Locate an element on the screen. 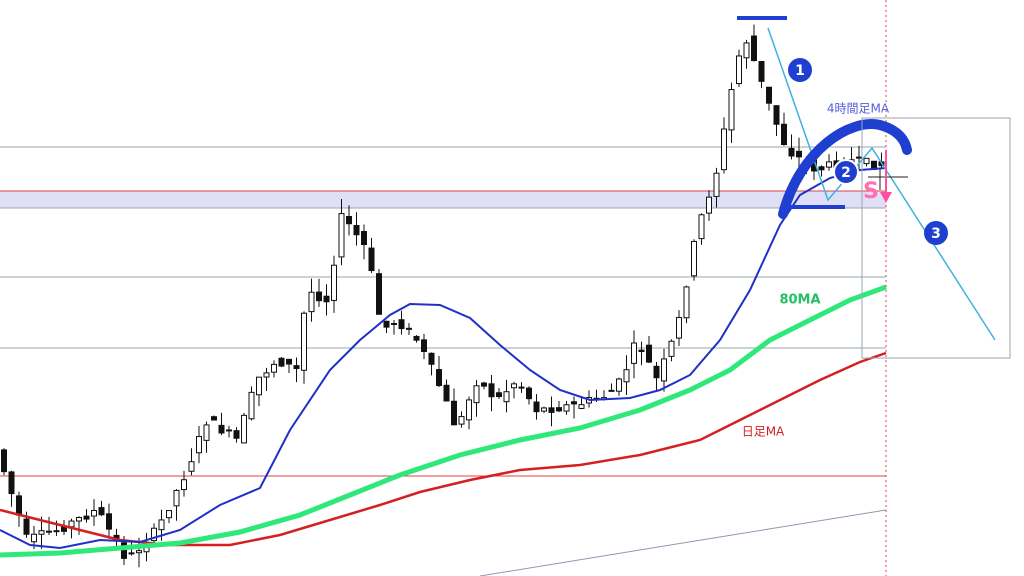 This screenshot has width=1024, height=576. signal-arrow is located at coordinates (886, 197).